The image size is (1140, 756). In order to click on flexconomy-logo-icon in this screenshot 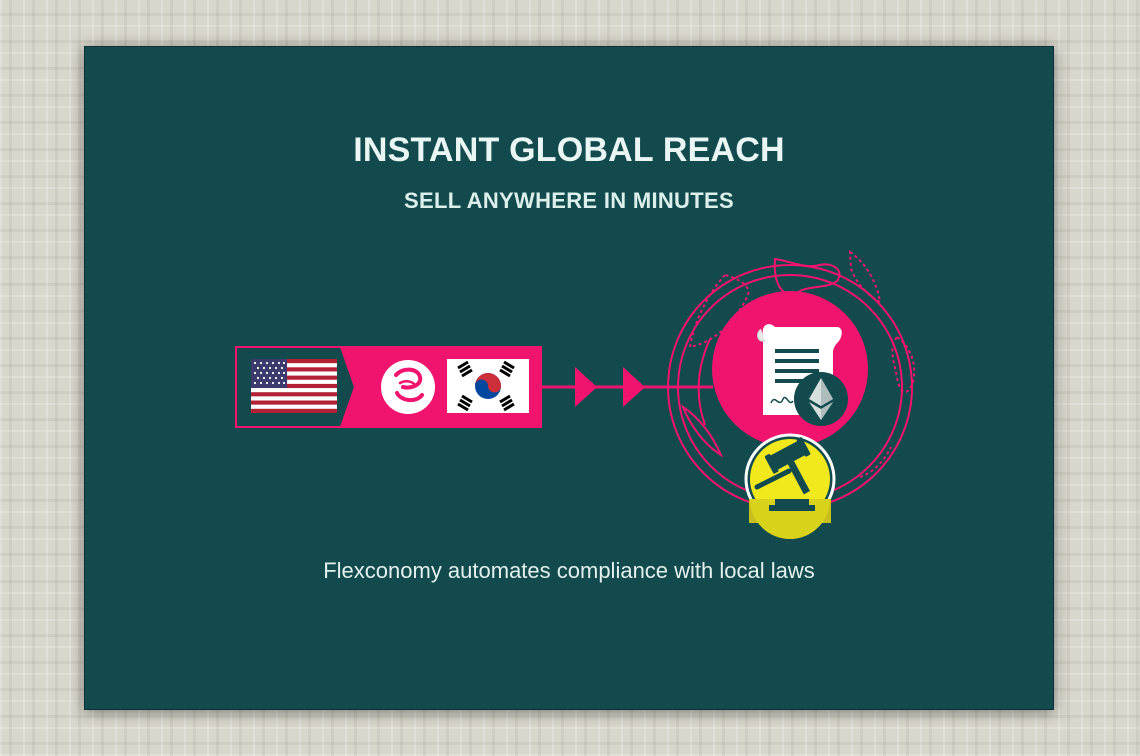, I will do `click(408, 387)`.